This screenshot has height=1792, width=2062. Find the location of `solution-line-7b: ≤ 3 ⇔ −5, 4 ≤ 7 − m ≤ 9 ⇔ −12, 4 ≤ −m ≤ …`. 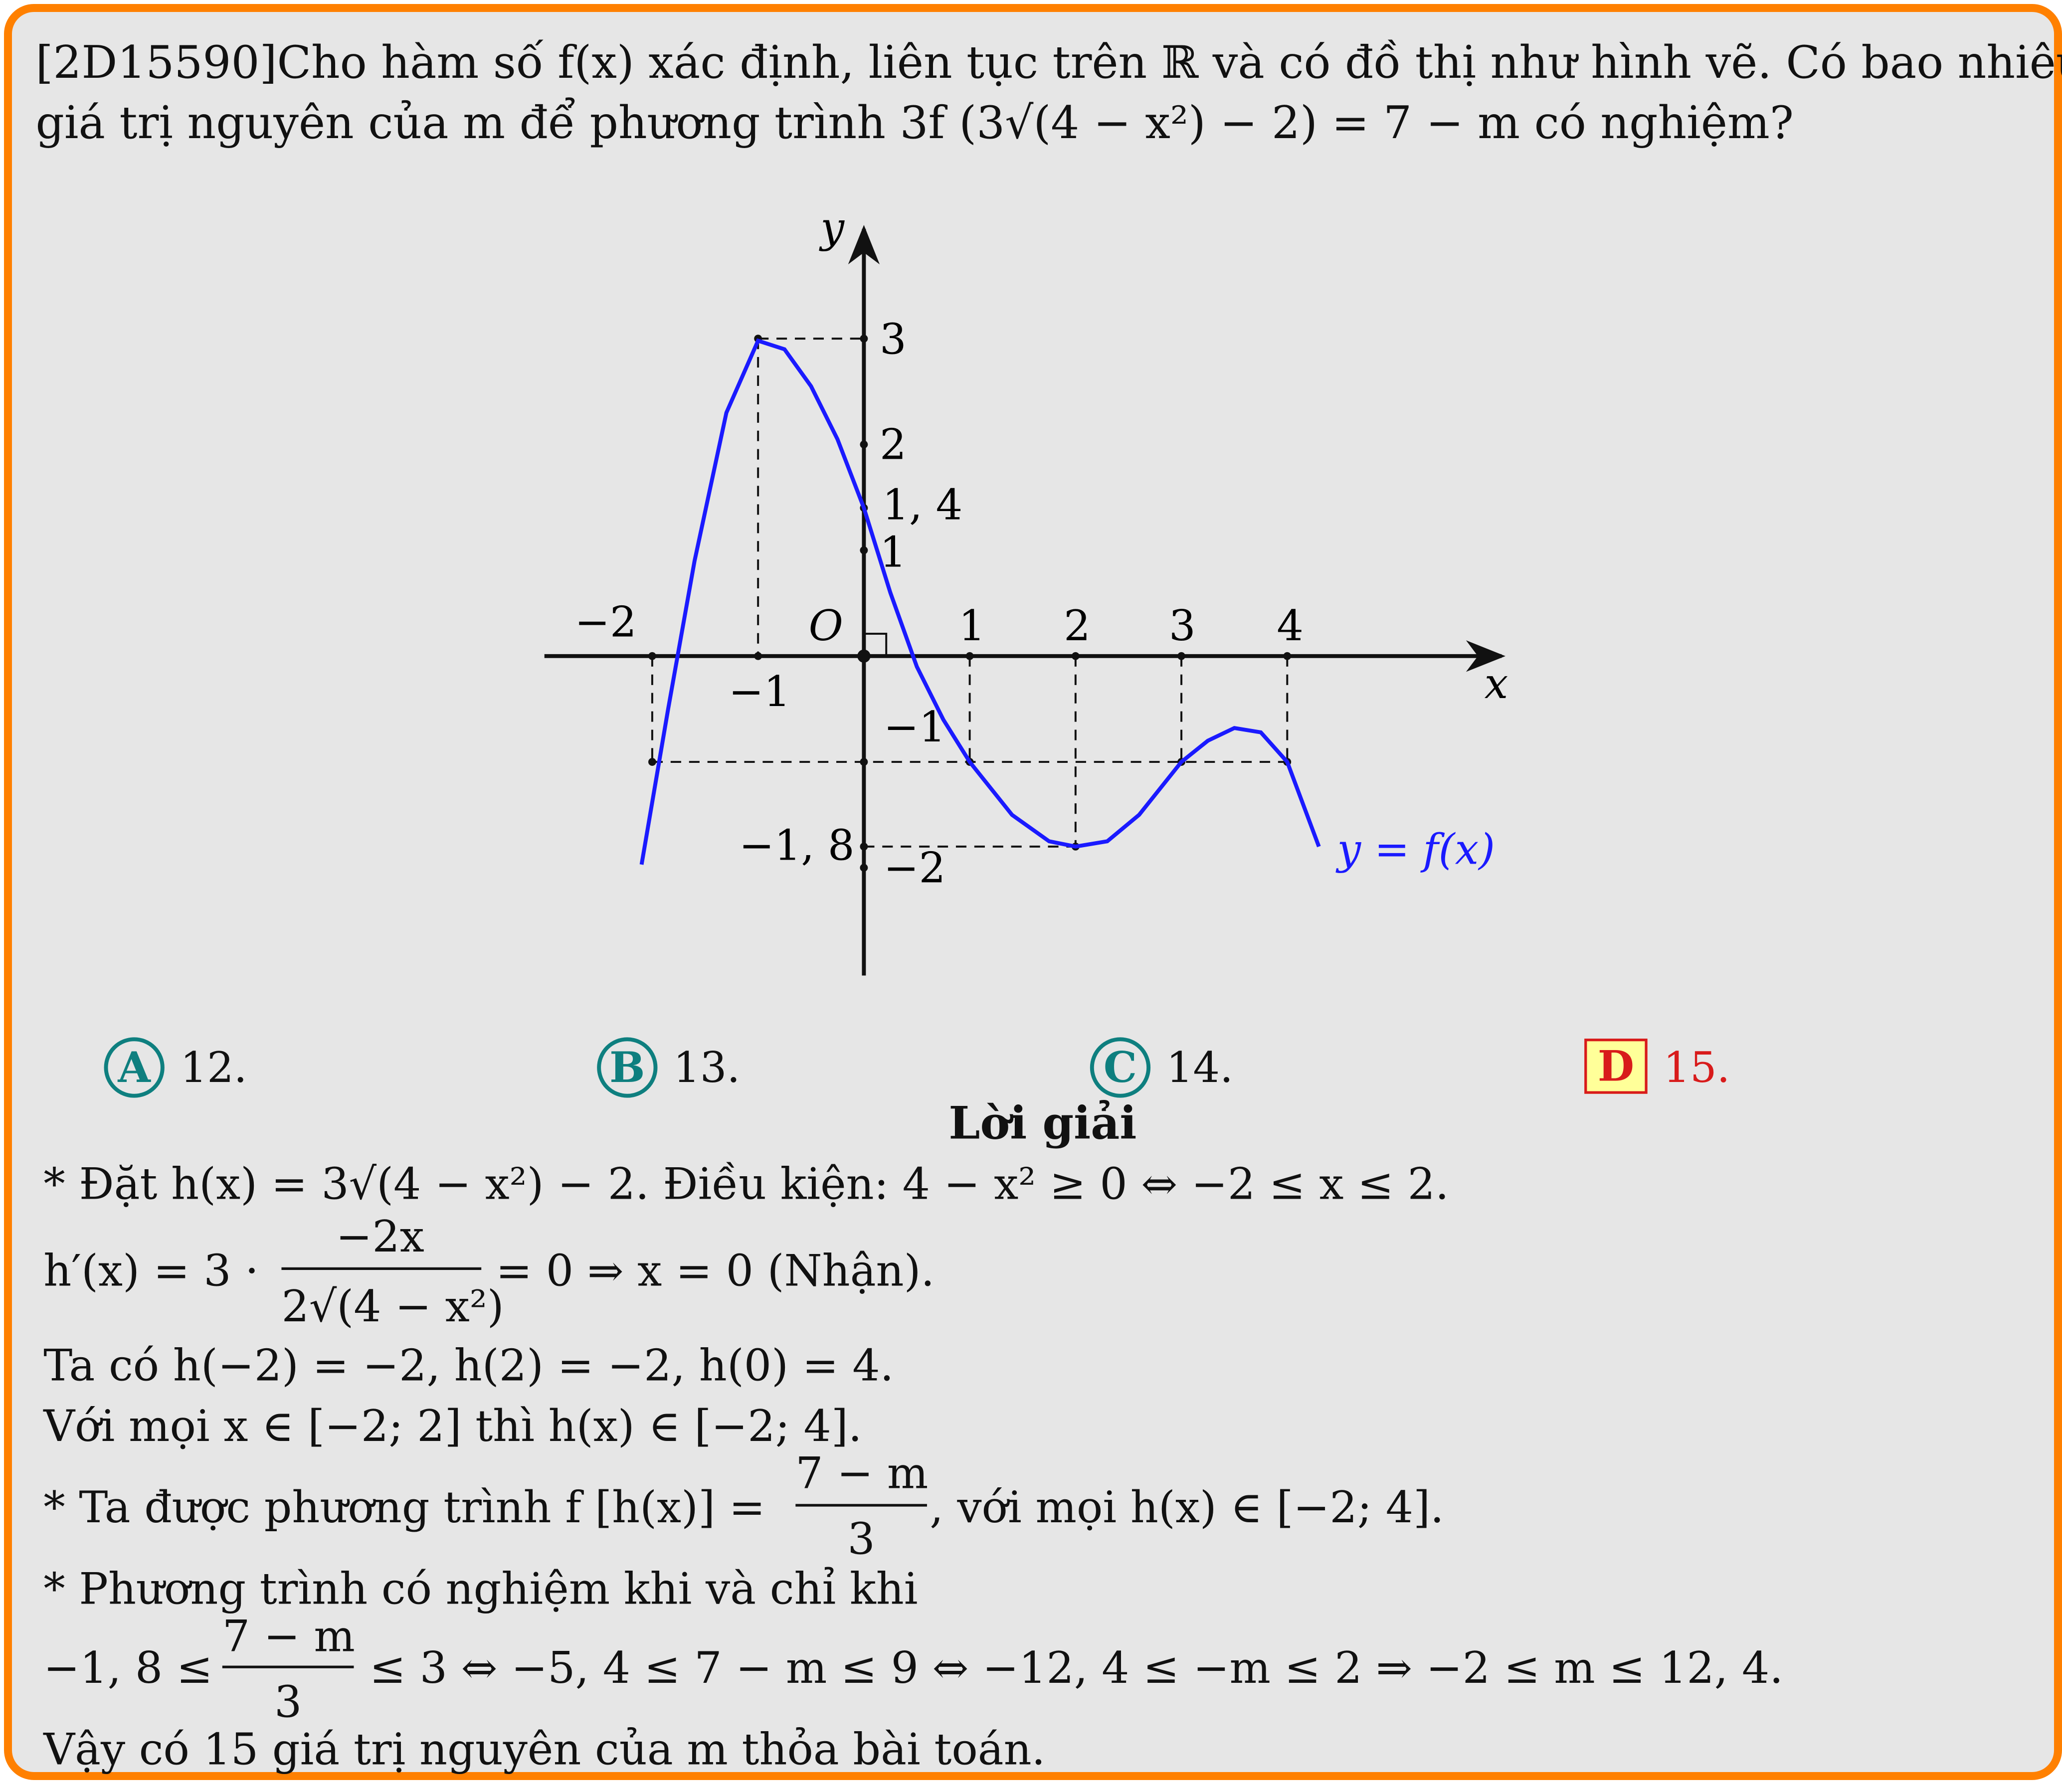

solution-line-7b: ≤ 3 ⇔ −5, 4 ≤ 7 − m ≤ 9 ⇔ −12, 4 ≤ −m ≤ … is located at coordinates (1077, 1667).